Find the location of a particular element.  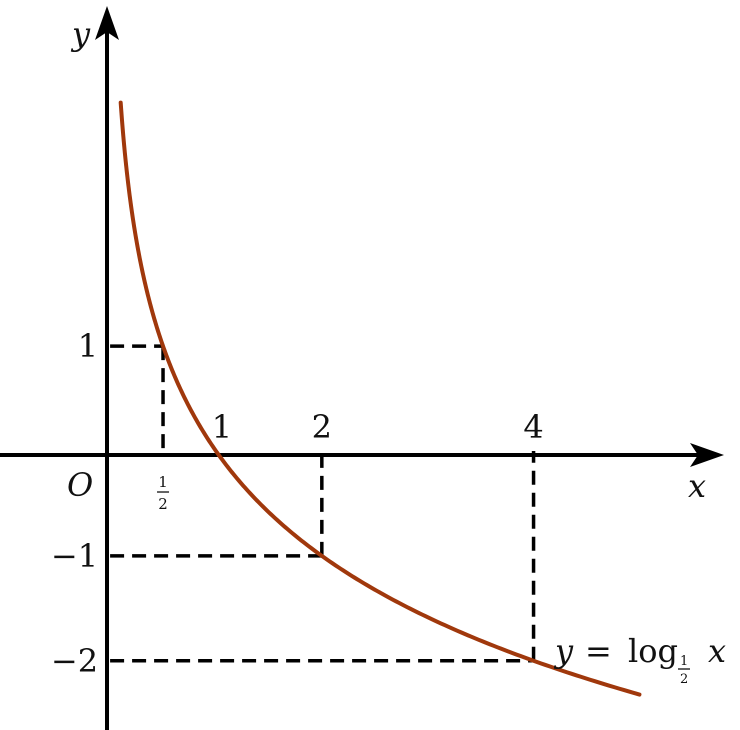

x-tick-label-num: 1 is located at coordinates (163, 482).